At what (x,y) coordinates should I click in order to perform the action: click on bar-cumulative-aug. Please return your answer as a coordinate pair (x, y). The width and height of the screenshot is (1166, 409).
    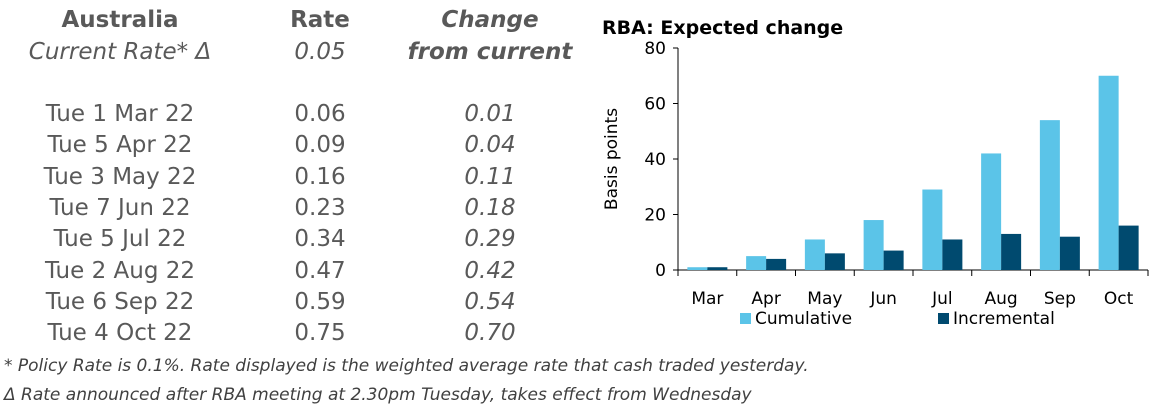
    Looking at the image, I should click on (991, 211).